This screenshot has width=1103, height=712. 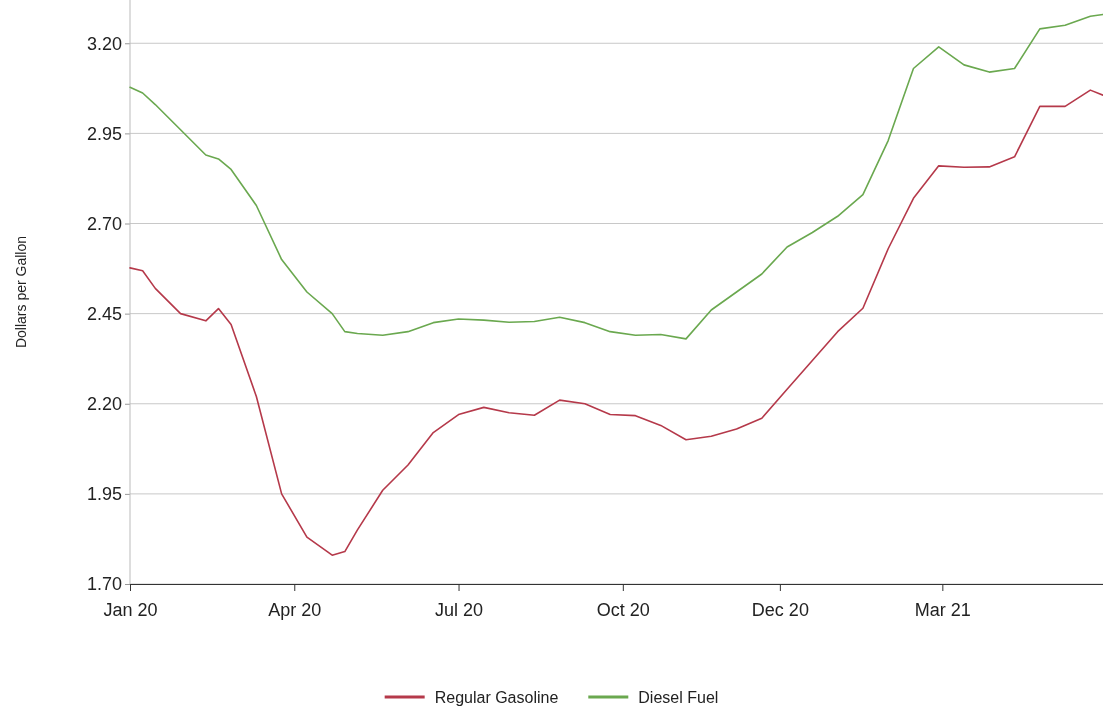 I want to click on y-tick-label: 3.20, so click(x=104, y=43).